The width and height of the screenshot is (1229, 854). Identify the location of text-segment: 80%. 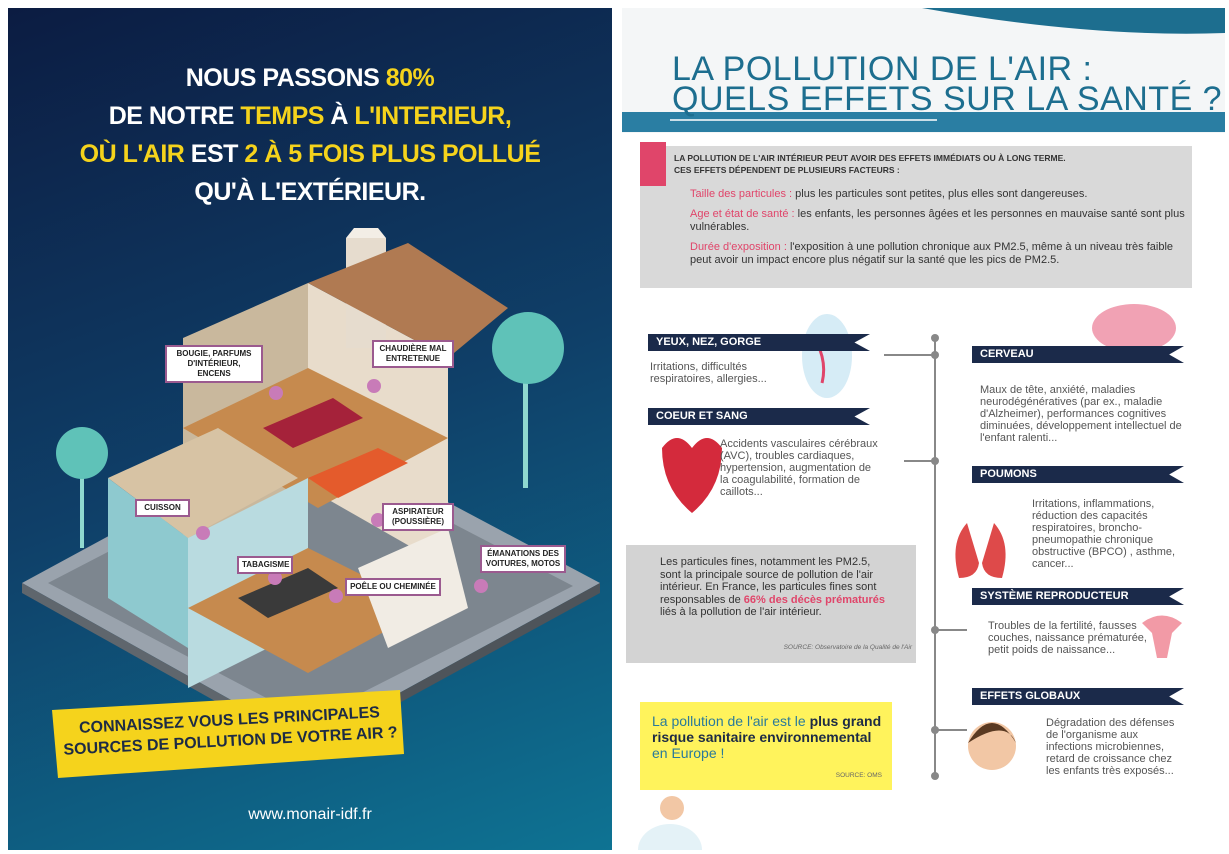
(410, 78).